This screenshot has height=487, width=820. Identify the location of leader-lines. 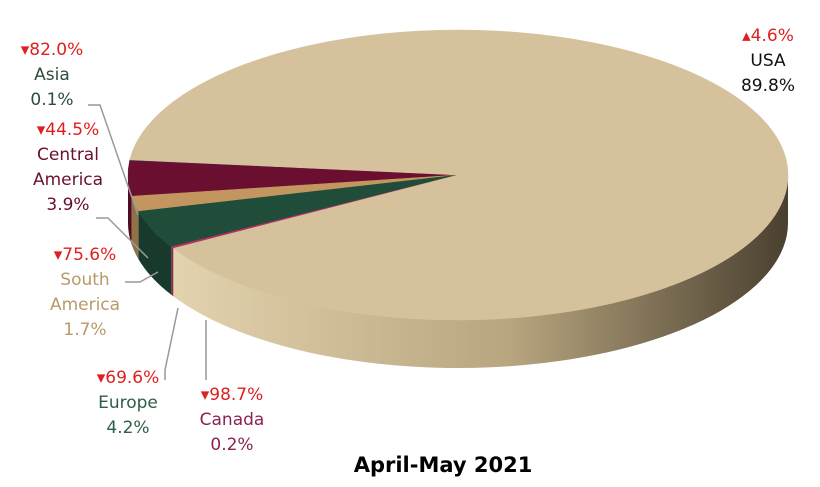
(147, 242).